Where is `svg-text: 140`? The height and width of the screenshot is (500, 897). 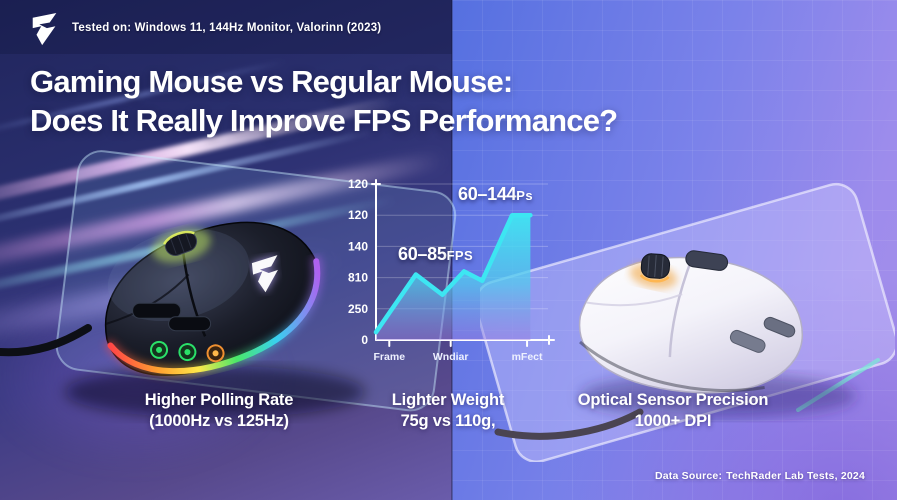
svg-text: 140 is located at coordinates (358, 246).